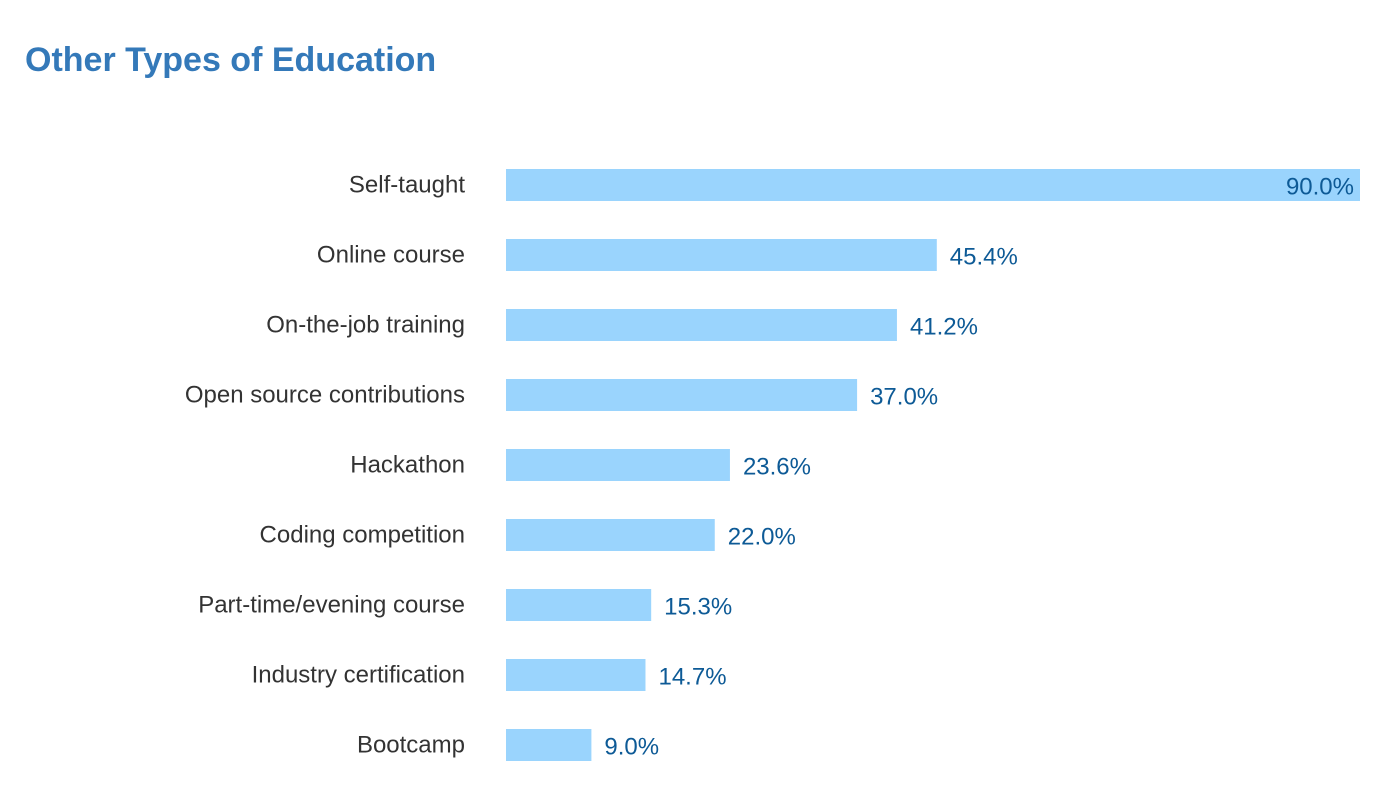 The image size is (1392, 796). Describe the element at coordinates (411, 745) in the screenshot. I see `category-label: Bootcamp` at that location.